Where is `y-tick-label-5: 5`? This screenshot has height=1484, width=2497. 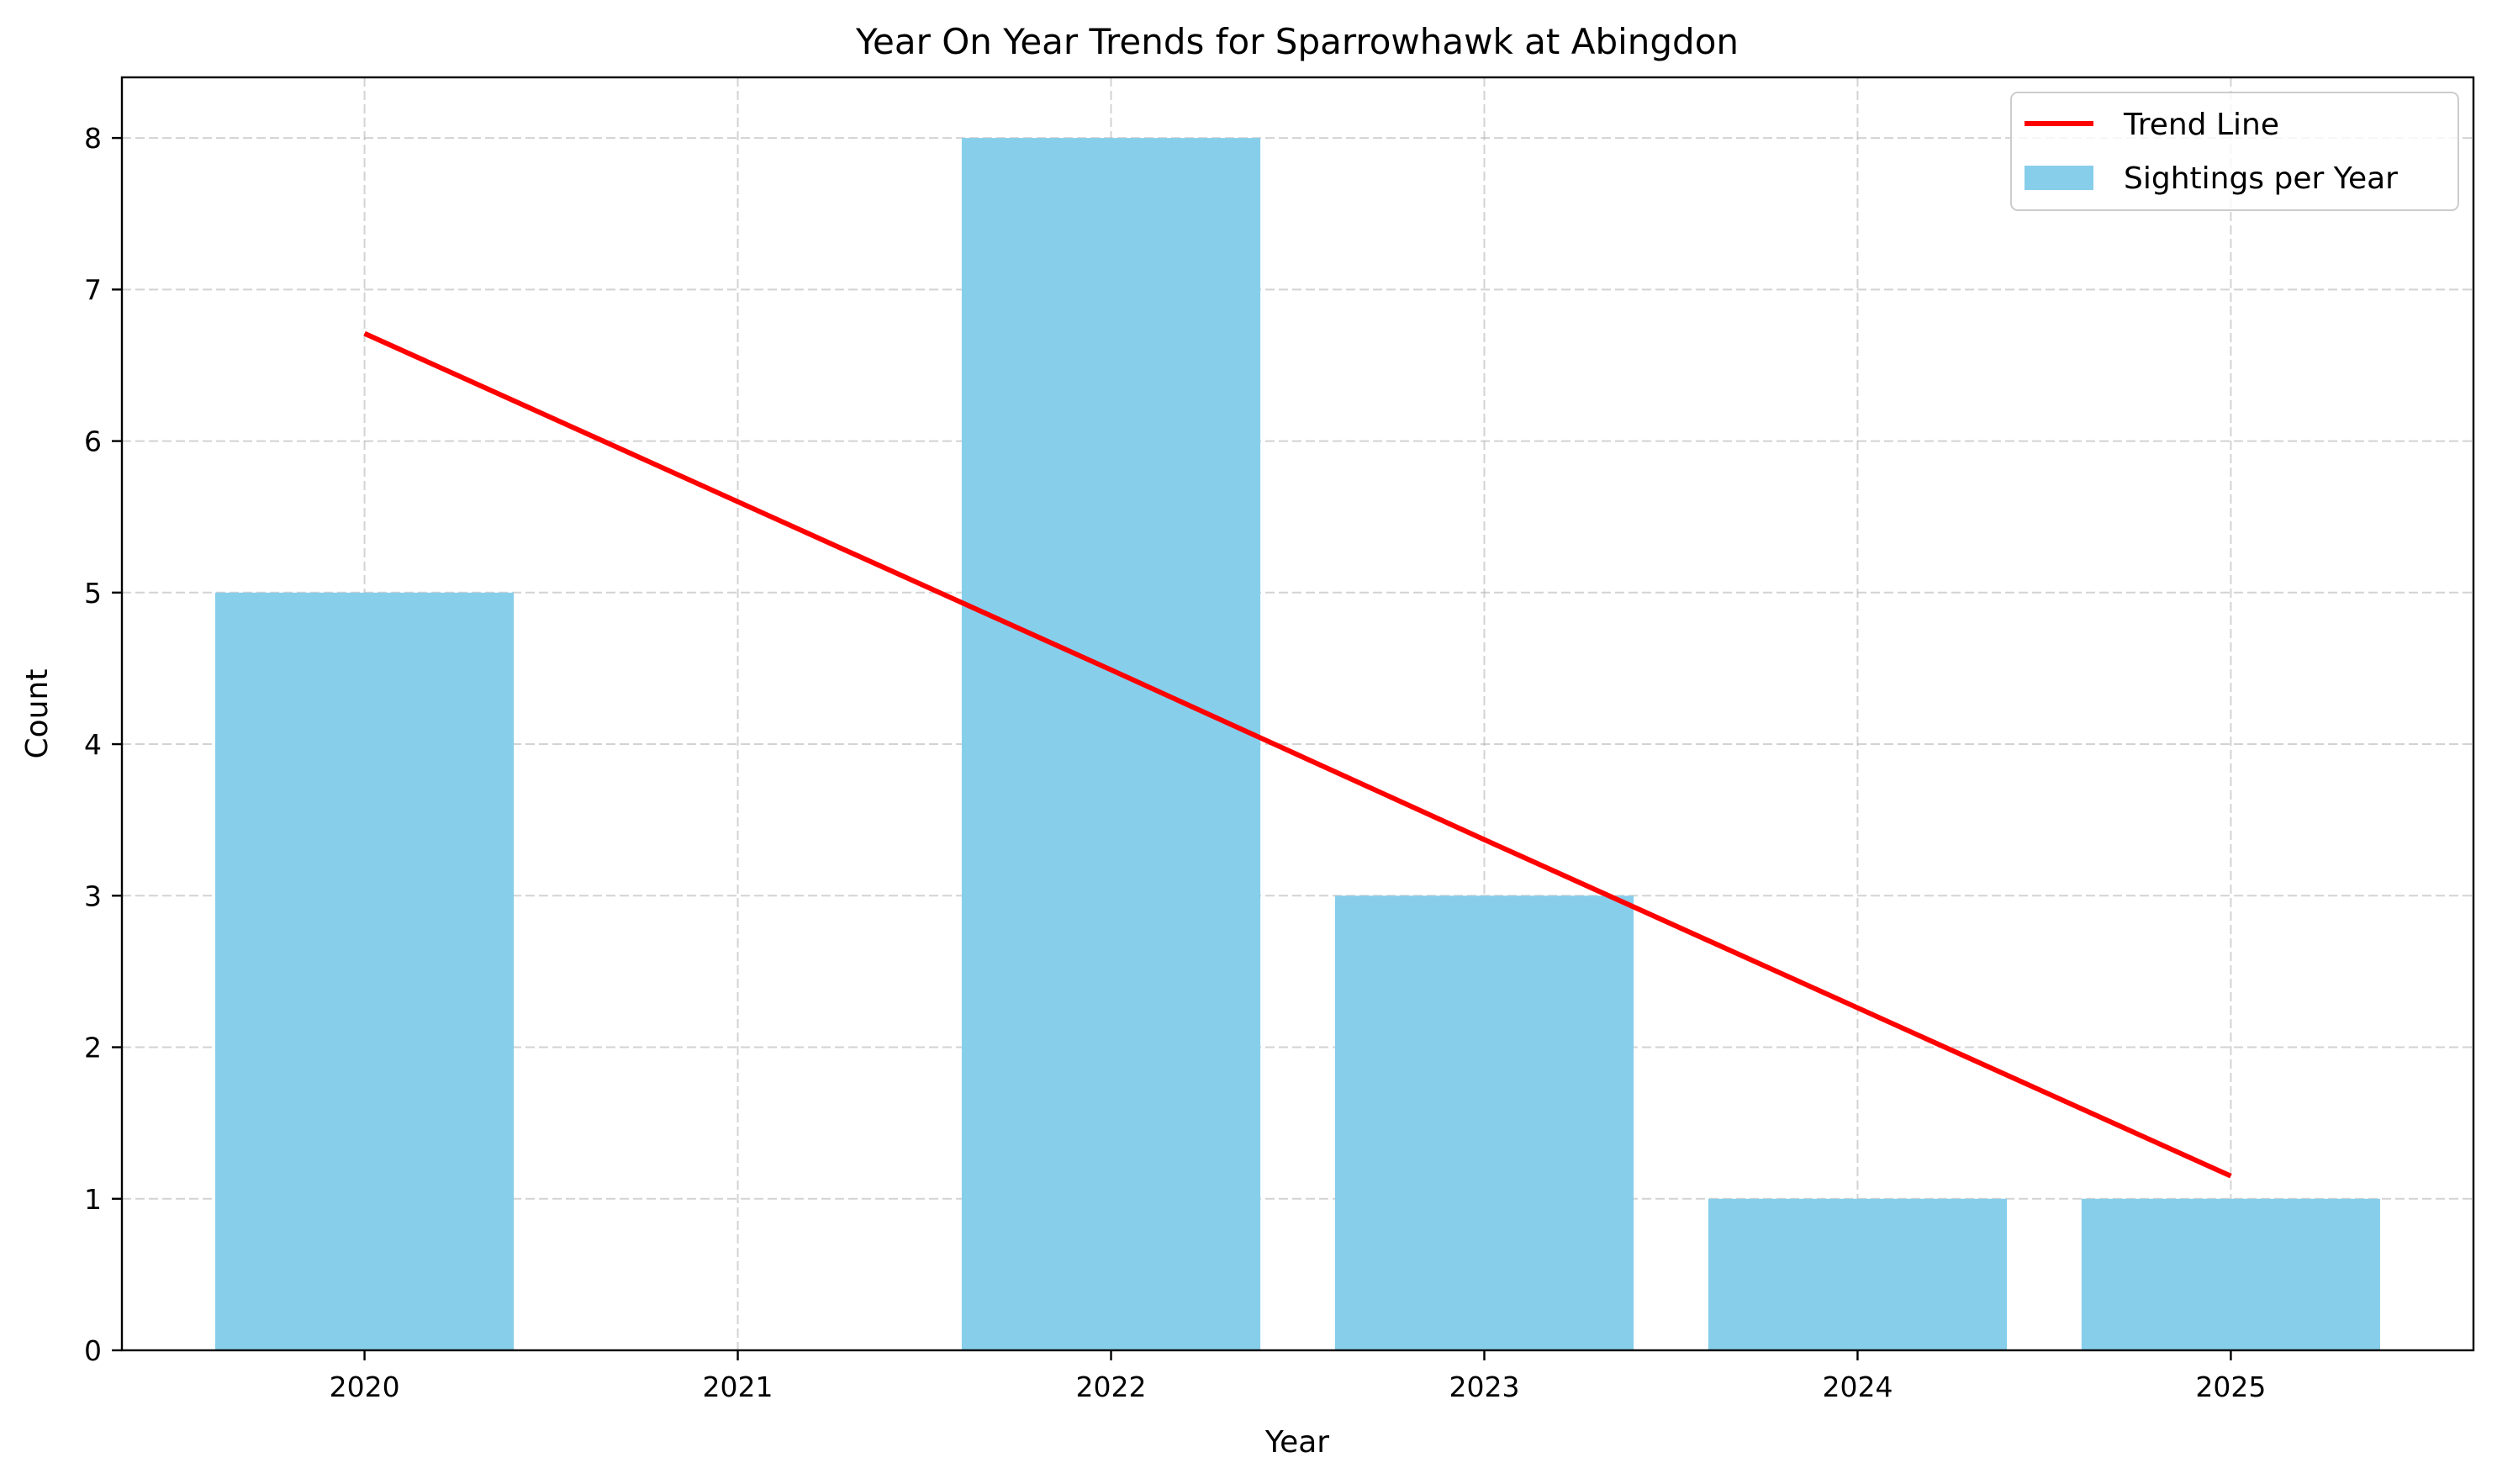
y-tick-label-5: 5 is located at coordinates (93, 593).